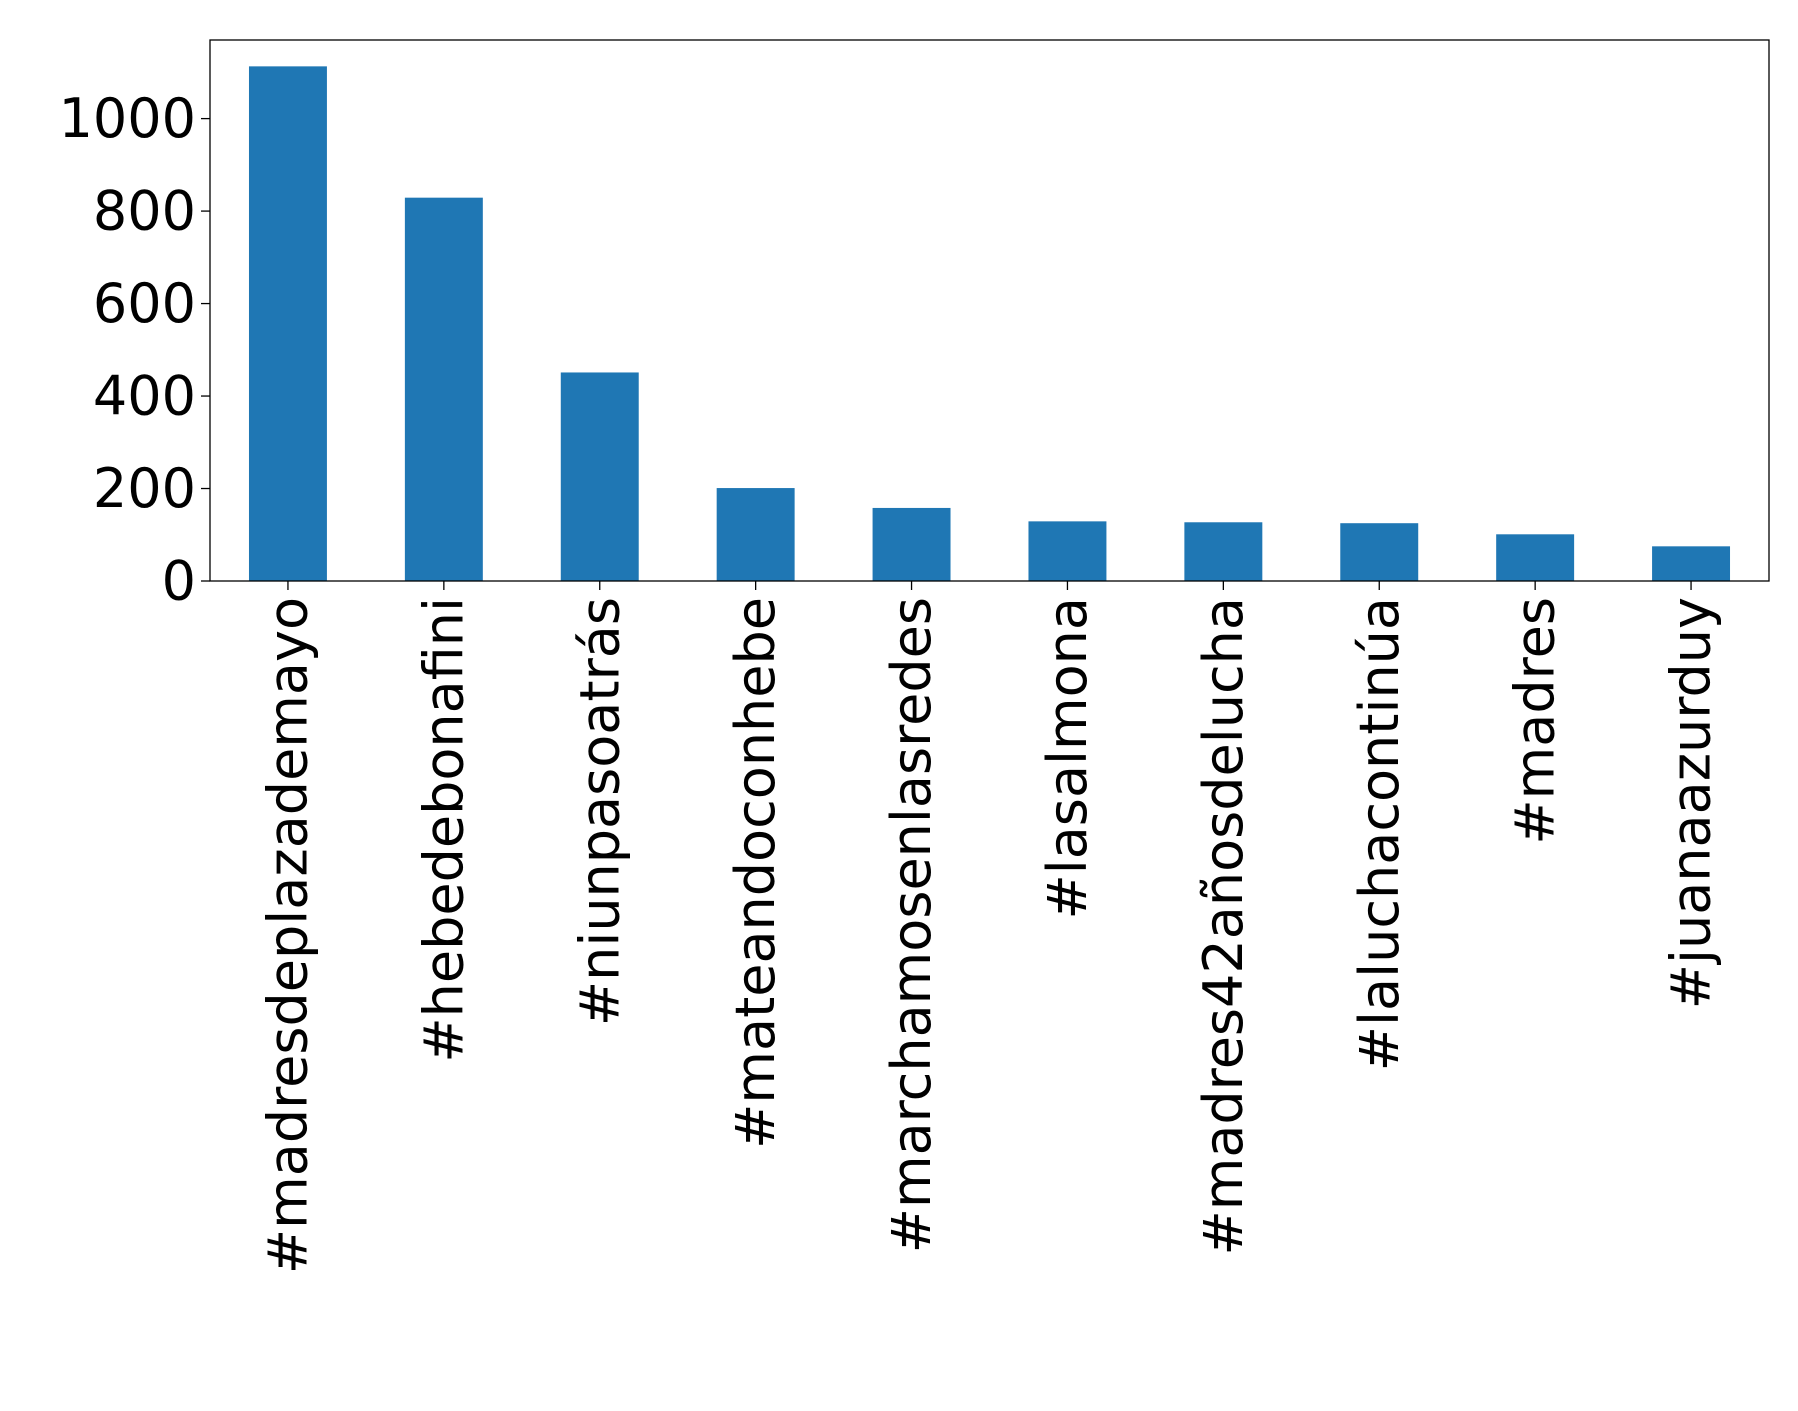  Describe the element at coordinates (1535, 721) in the screenshot. I see `x-tick-label: #madres` at that location.